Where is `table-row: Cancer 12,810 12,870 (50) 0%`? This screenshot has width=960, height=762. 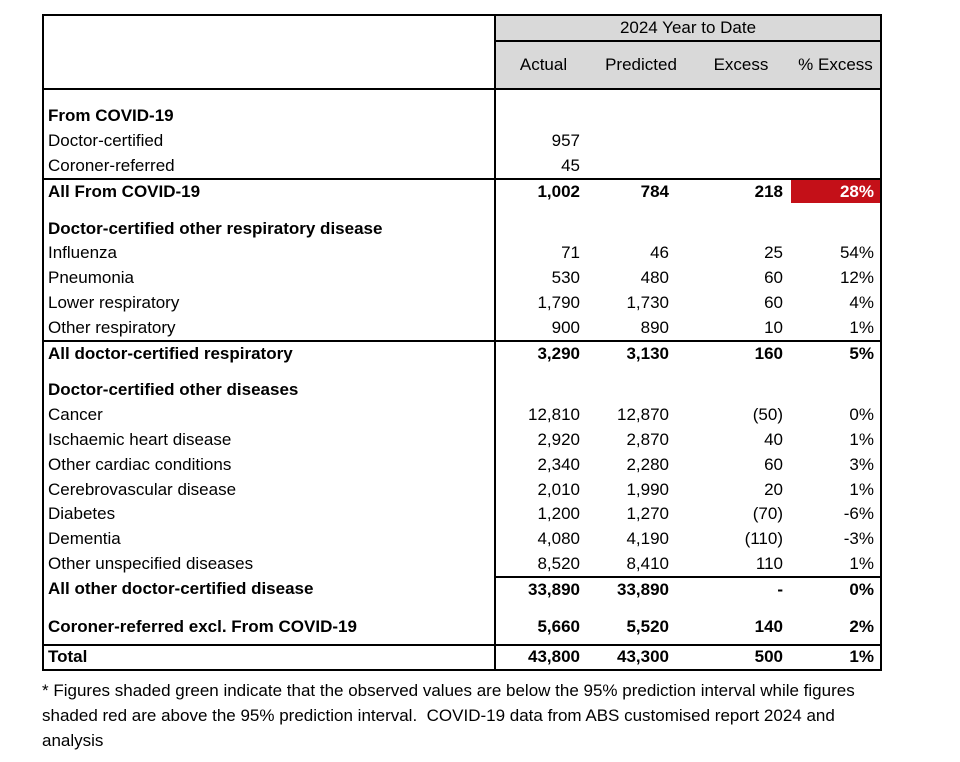
table-row: Cancer 12,810 12,870 (50) 0% is located at coordinates (462, 415).